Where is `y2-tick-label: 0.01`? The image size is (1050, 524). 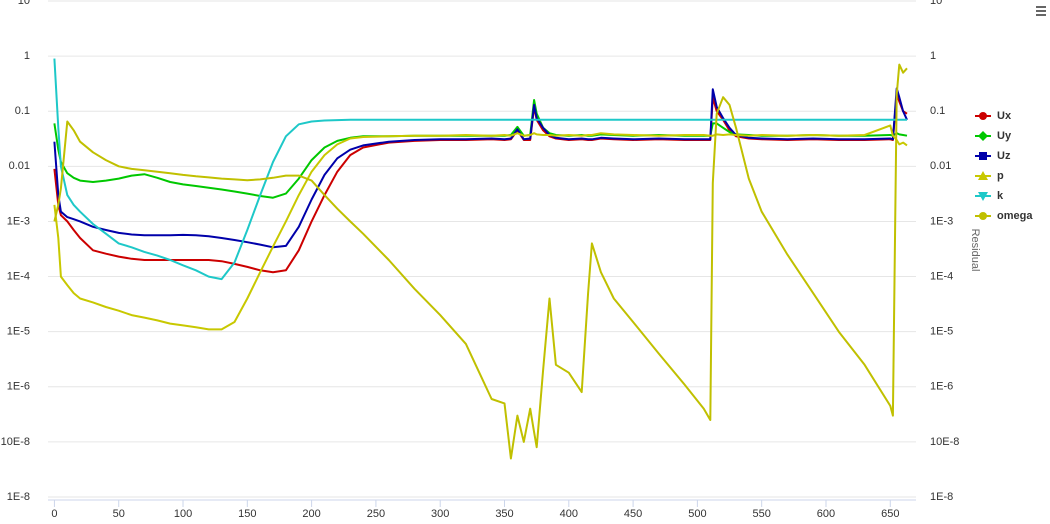 y2-tick-label: 0.01 is located at coordinates (940, 166).